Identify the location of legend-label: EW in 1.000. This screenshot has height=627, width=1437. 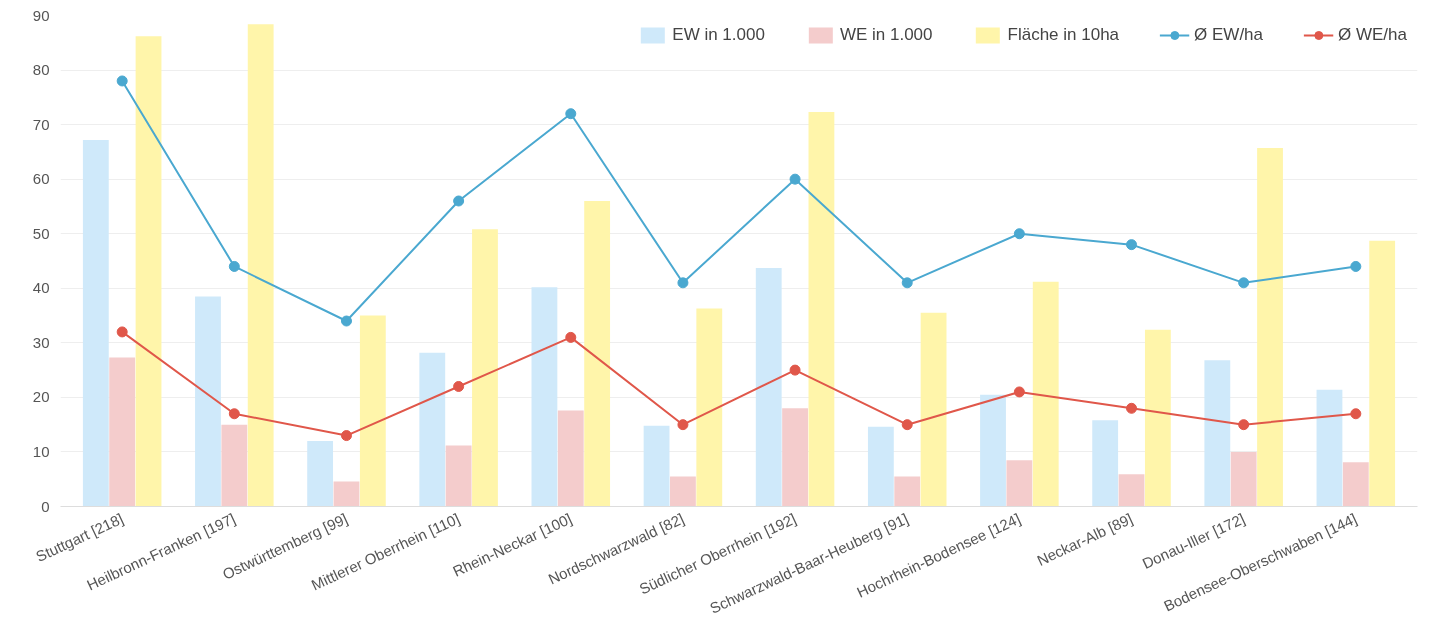
(718, 35).